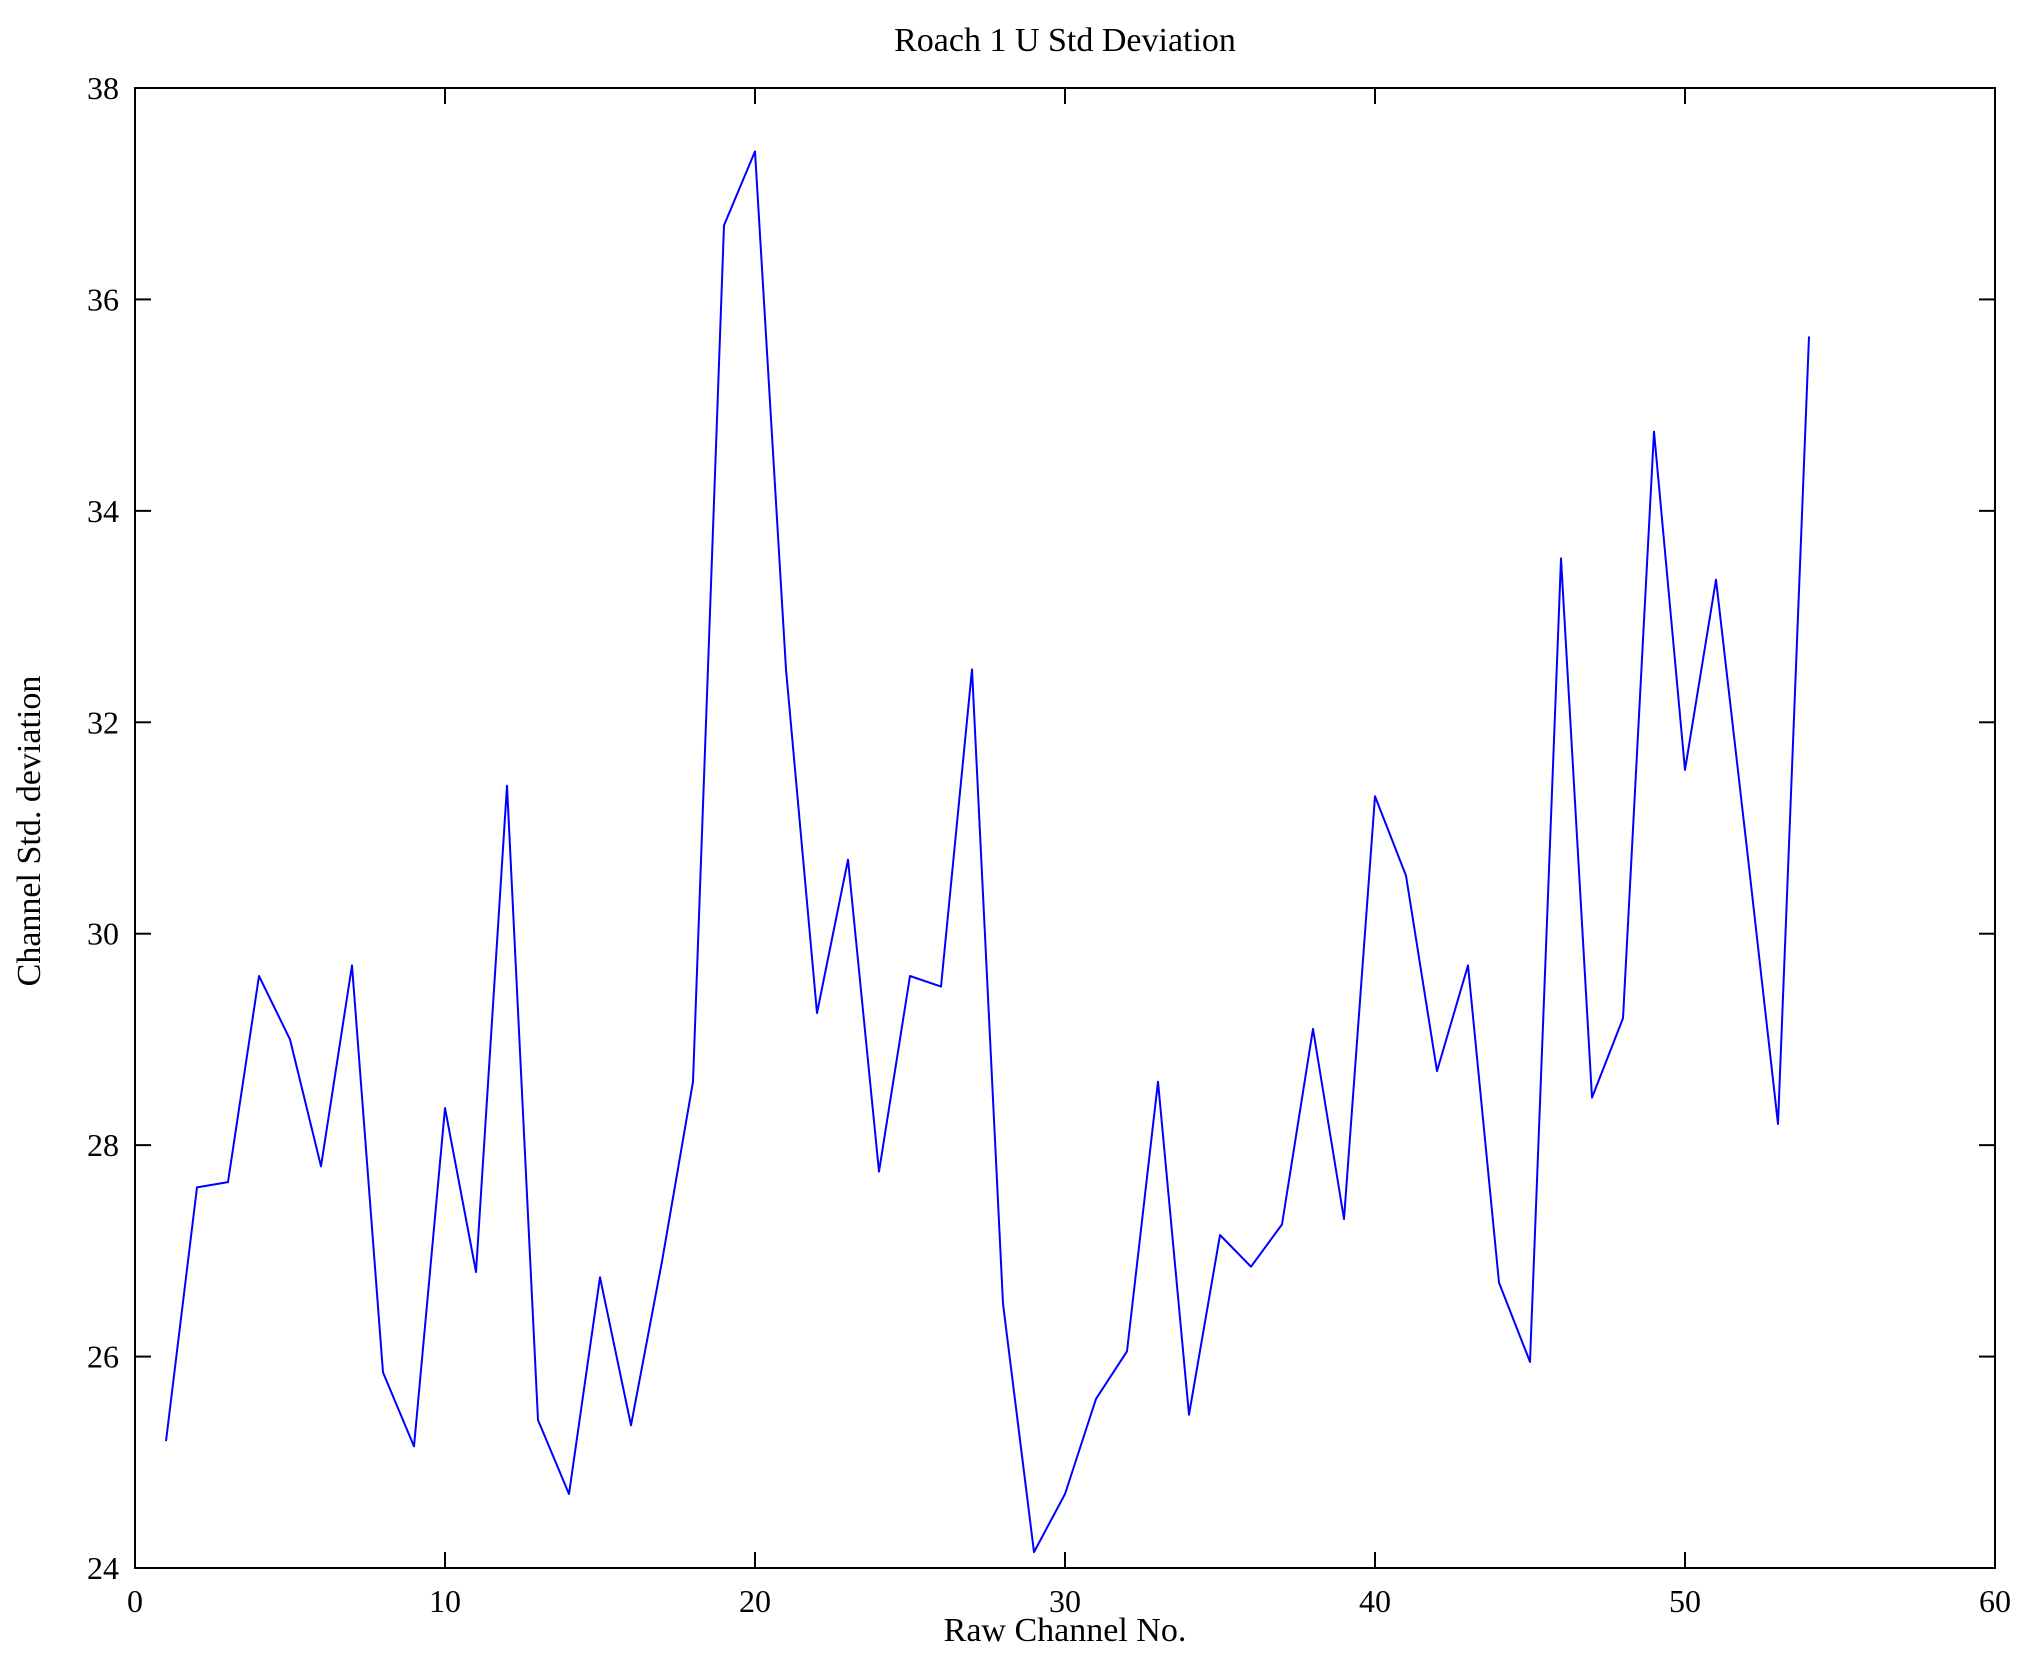  What do you see at coordinates (1065, 1630) in the screenshot?
I see `x-axis-label: Raw Channel No.` at bounding box center [1065, 1630].